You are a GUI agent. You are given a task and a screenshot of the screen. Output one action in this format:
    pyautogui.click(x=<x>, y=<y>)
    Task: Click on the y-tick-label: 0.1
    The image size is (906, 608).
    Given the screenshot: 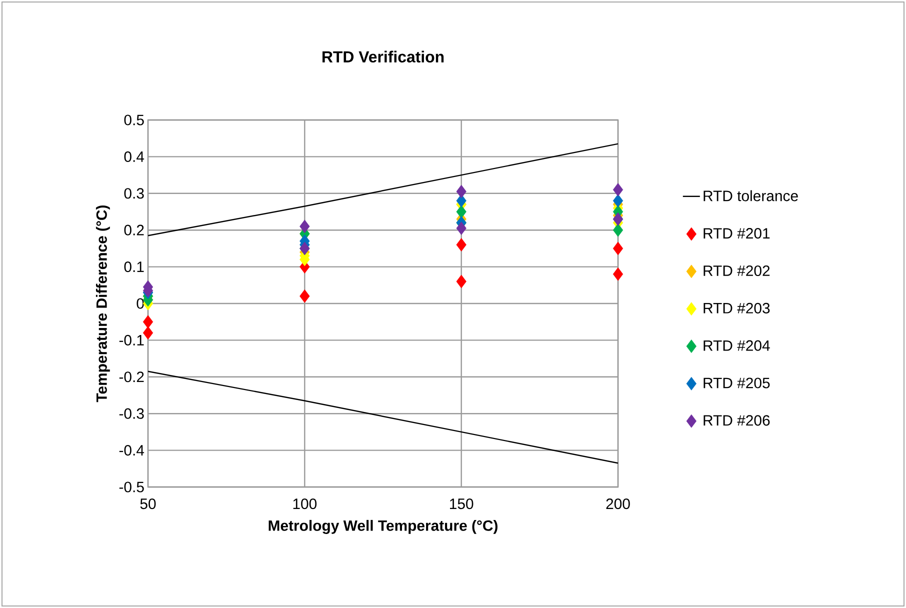 What is the action you would take?
    pyautogui.click(x=134, y=267)
    